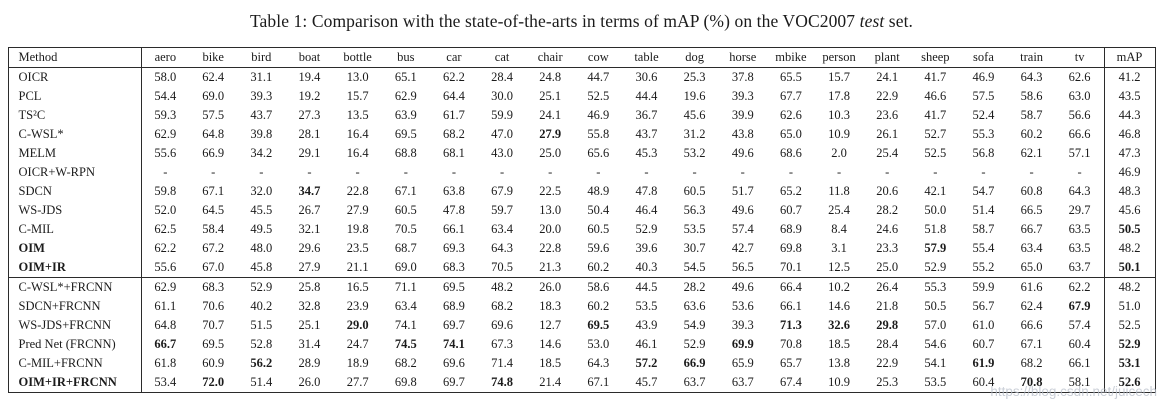 The width and height of the screenshot is (1163, 411). I want to click on table-cell: 31.2, so click(694, 134).